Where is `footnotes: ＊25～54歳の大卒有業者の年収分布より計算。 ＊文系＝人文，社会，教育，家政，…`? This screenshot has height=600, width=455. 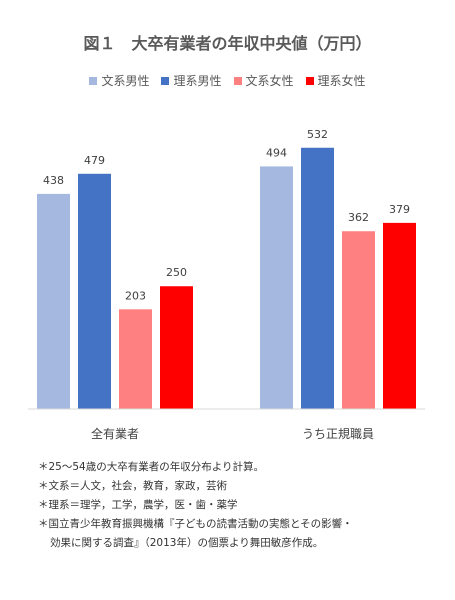
footnotes: ＊25～54歳の大卒有業者の年収分布より計算。 ＊文系＝人文，社会，教育，家政，… is located at coordinates (238, 505).